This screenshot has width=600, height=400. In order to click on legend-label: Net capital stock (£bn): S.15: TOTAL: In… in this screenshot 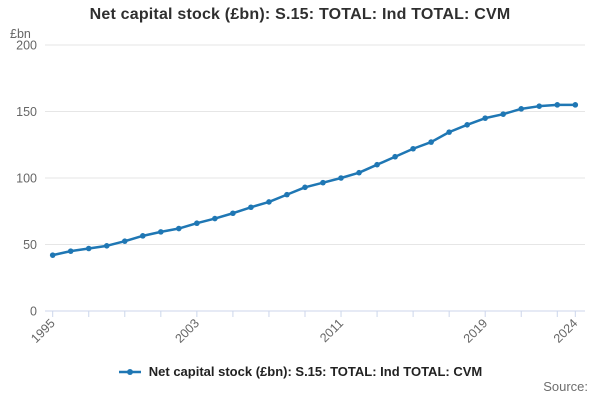, I will do `click(315, 371)`.